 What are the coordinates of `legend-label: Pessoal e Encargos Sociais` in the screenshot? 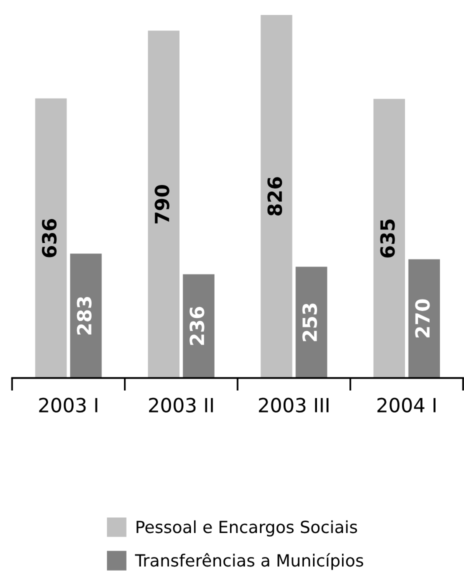 It's located at (247, 528).